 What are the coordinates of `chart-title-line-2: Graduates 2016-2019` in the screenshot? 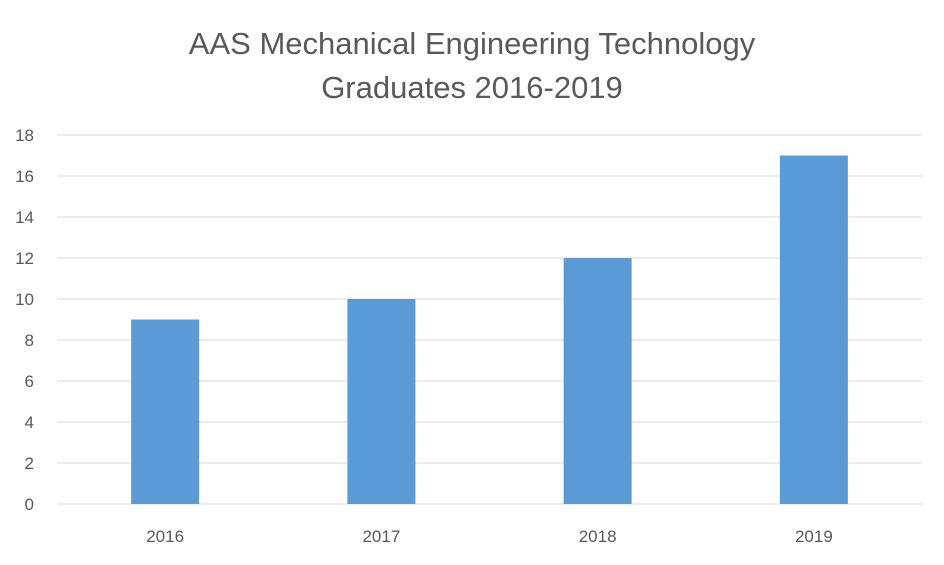 It's located at (472, 87).